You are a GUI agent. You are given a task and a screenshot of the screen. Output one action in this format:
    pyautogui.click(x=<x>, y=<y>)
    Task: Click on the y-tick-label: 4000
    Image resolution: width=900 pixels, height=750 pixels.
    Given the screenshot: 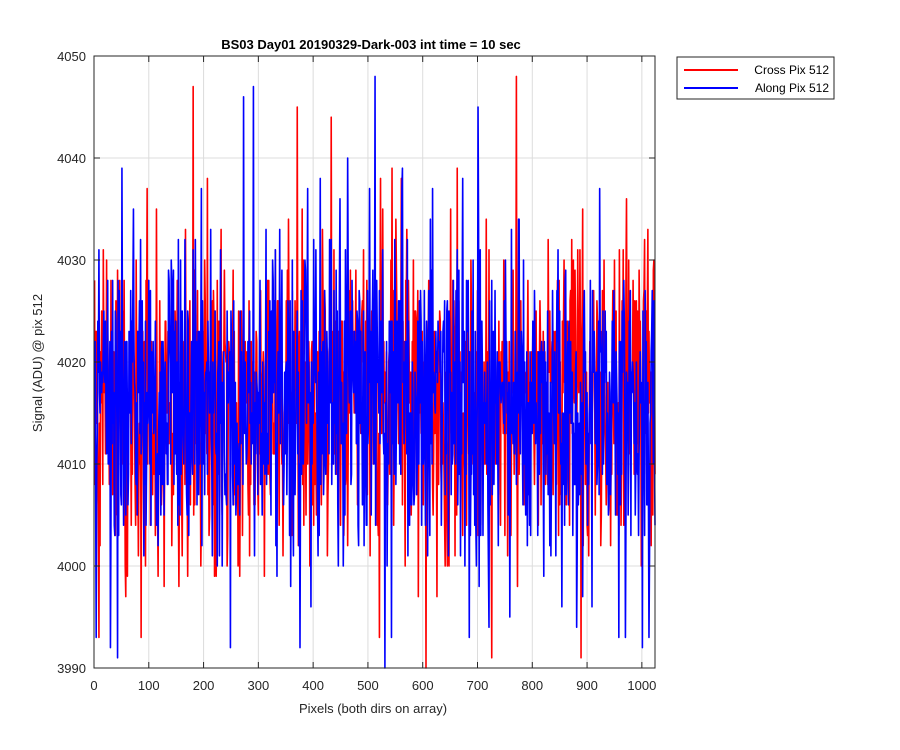 What is the action you would take?
    pyautogui.click(x=71, y=566)
    